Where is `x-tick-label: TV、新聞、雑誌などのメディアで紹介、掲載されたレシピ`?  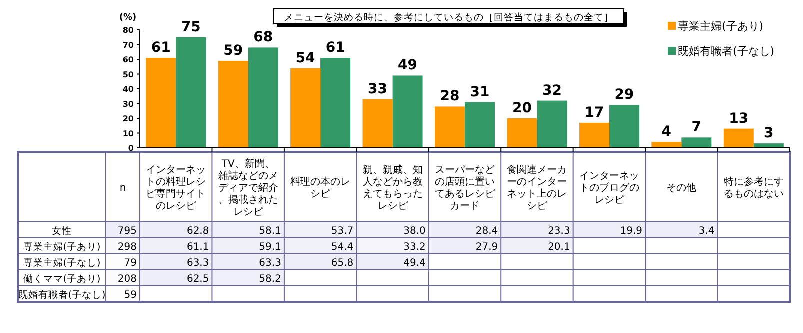
x-tick-label: TV、新聞、雑誌などのメディアで紹介、掲載されたレシピ is located at coordinates (248, 188).